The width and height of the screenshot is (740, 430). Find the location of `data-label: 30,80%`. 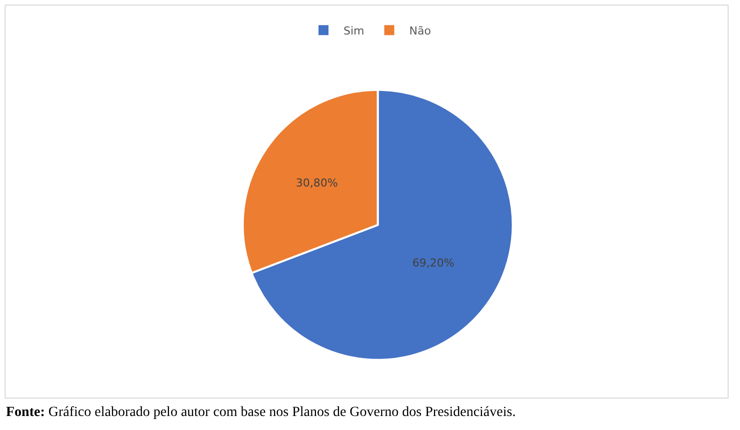

data-label: 30,80% is located at coordinates (317, 183).